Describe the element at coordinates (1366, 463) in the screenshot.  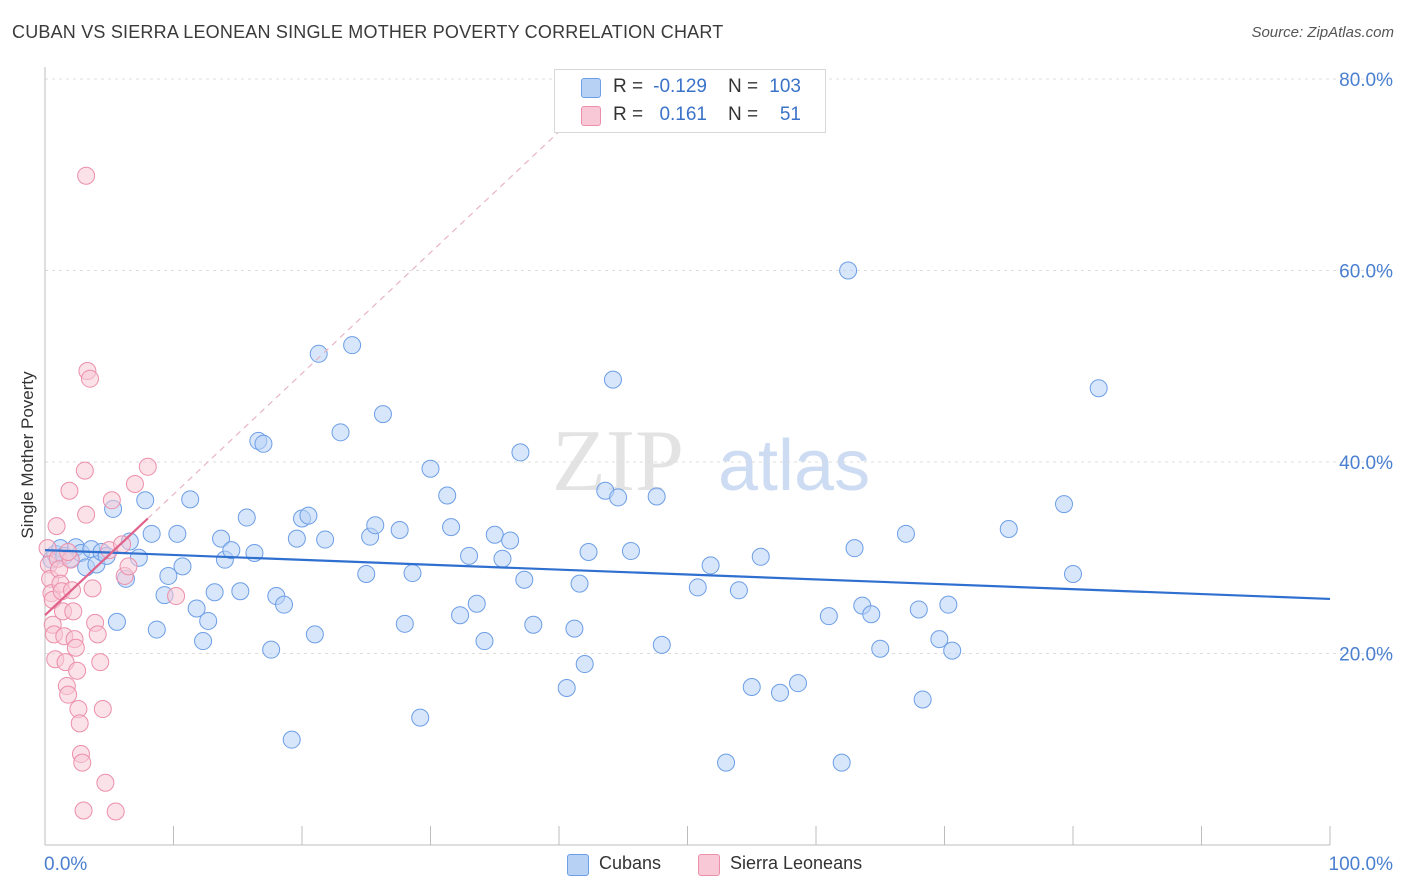
I see `y-tick-label: 40.0%` at that location.